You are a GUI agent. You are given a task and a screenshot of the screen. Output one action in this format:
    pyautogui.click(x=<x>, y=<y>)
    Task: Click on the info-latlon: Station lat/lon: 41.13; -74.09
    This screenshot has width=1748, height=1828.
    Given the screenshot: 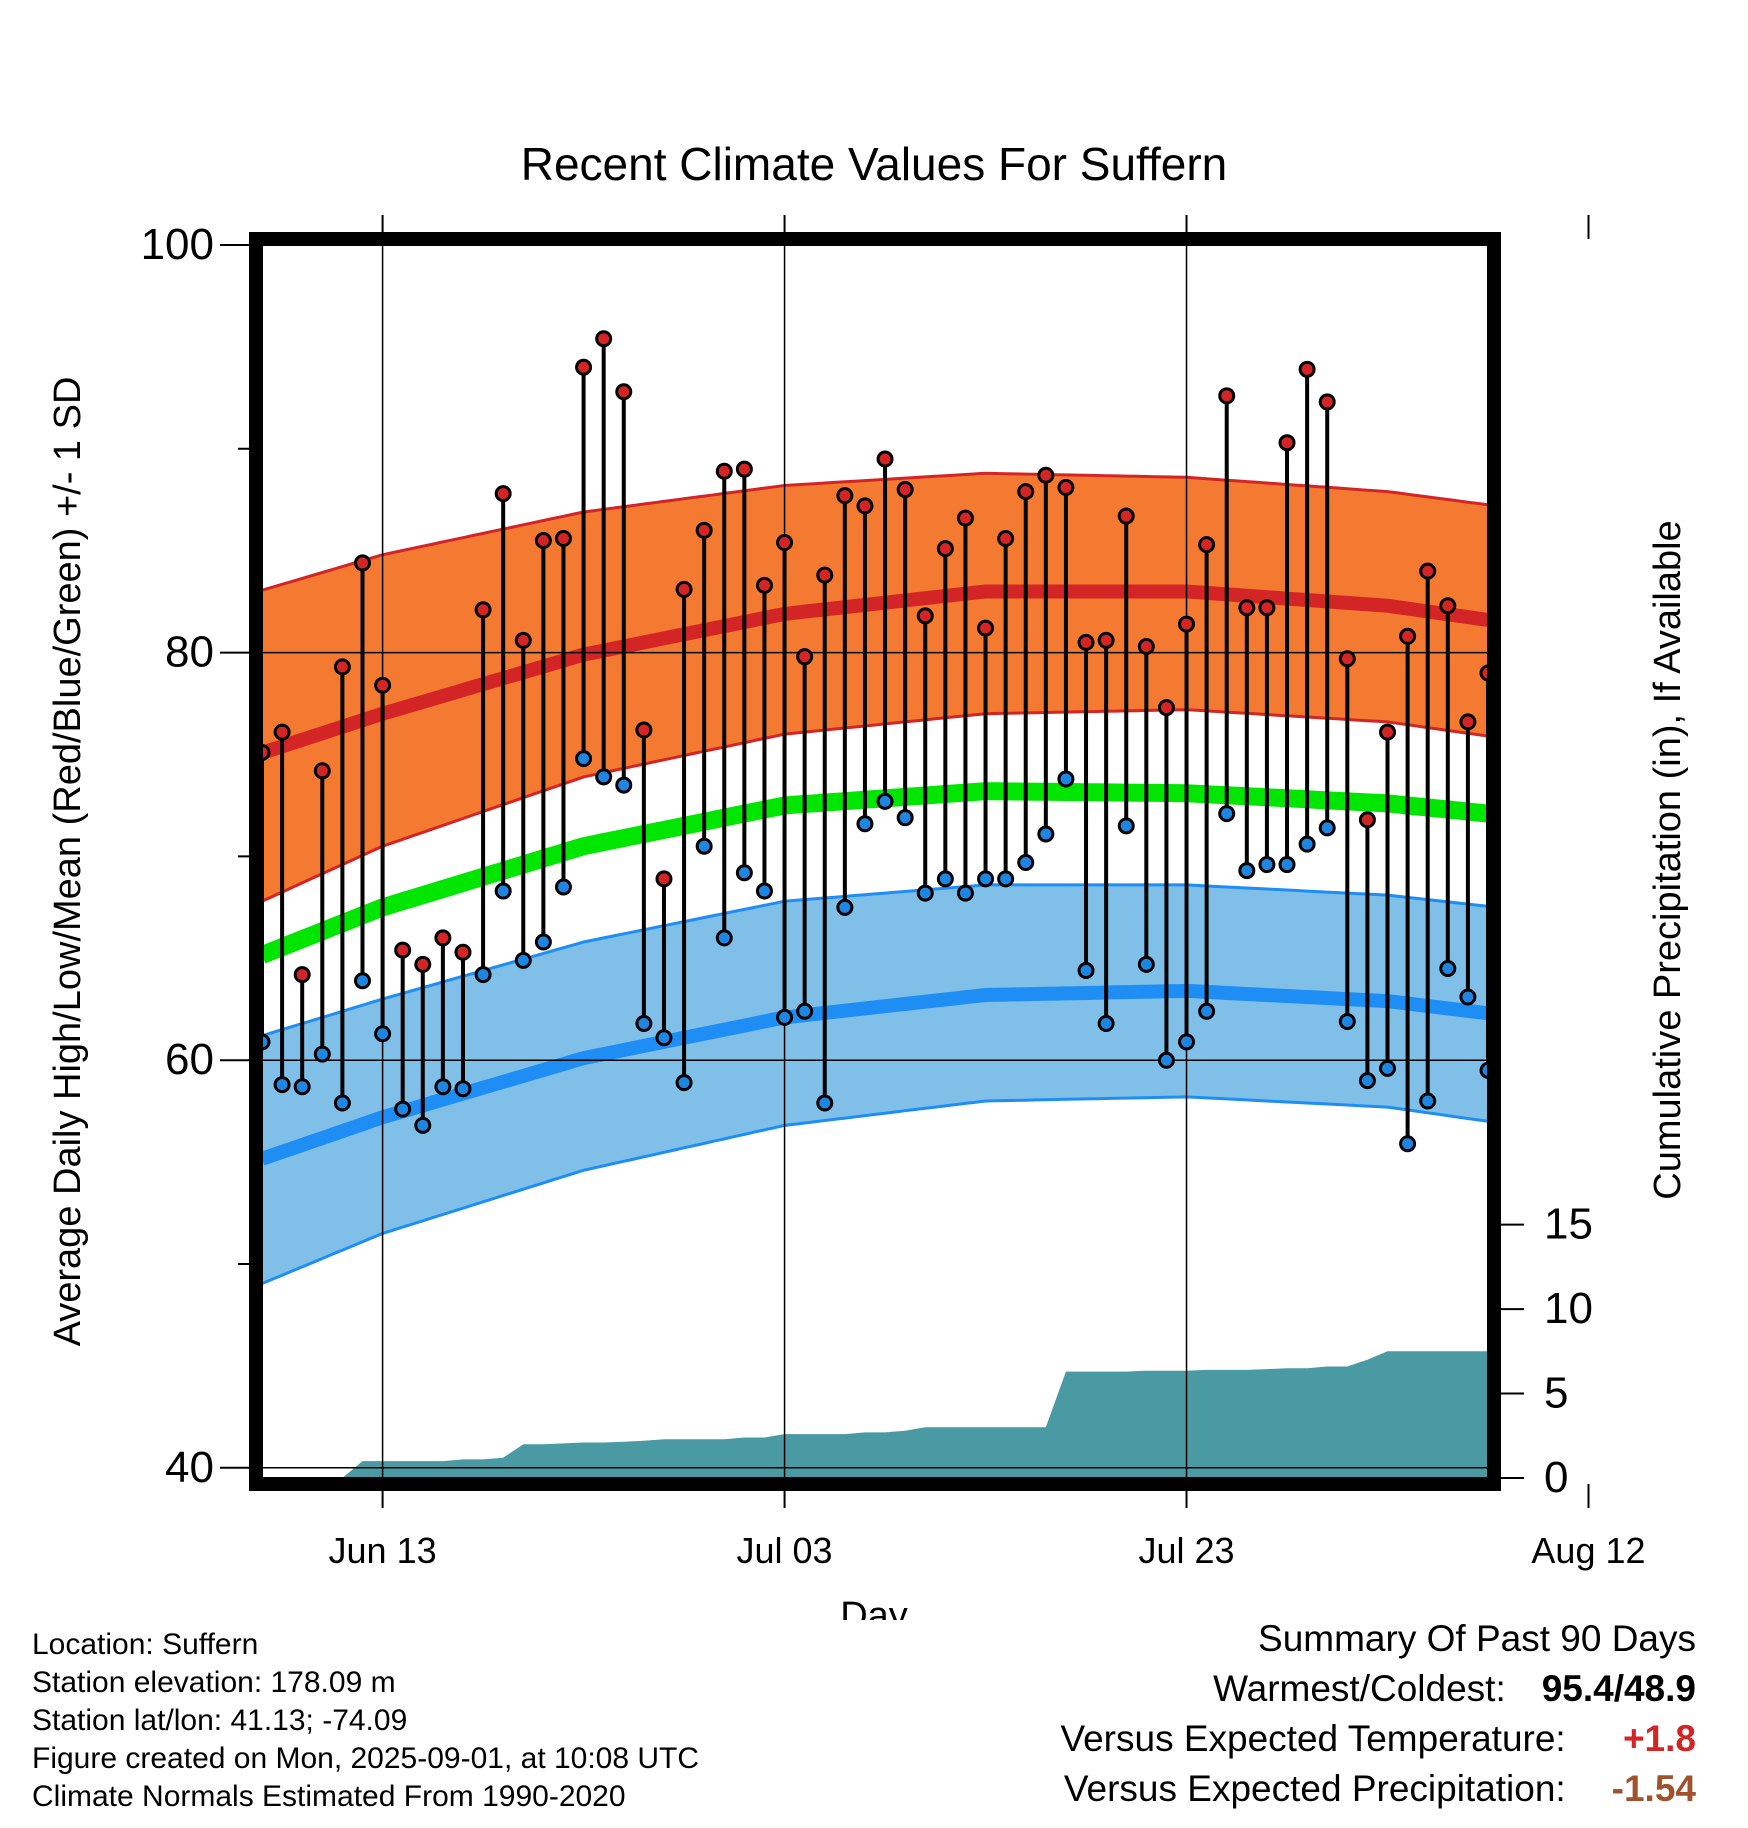 What is the action you would take?
    pyautogui.click(x=220, y=1720)
    